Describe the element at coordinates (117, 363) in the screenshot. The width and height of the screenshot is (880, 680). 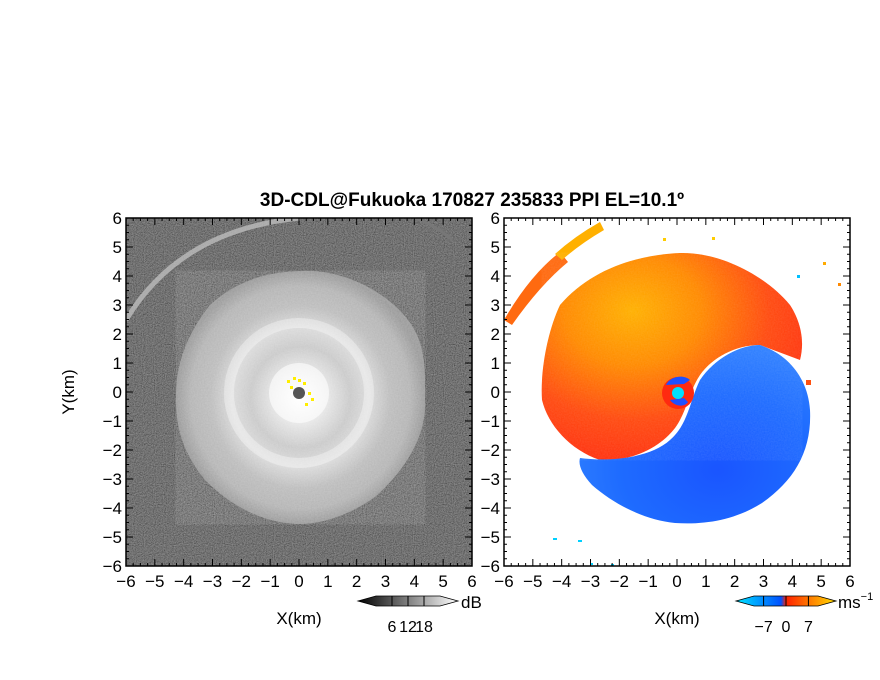
I see `reflectivity-ytick-label: 1` at that location.